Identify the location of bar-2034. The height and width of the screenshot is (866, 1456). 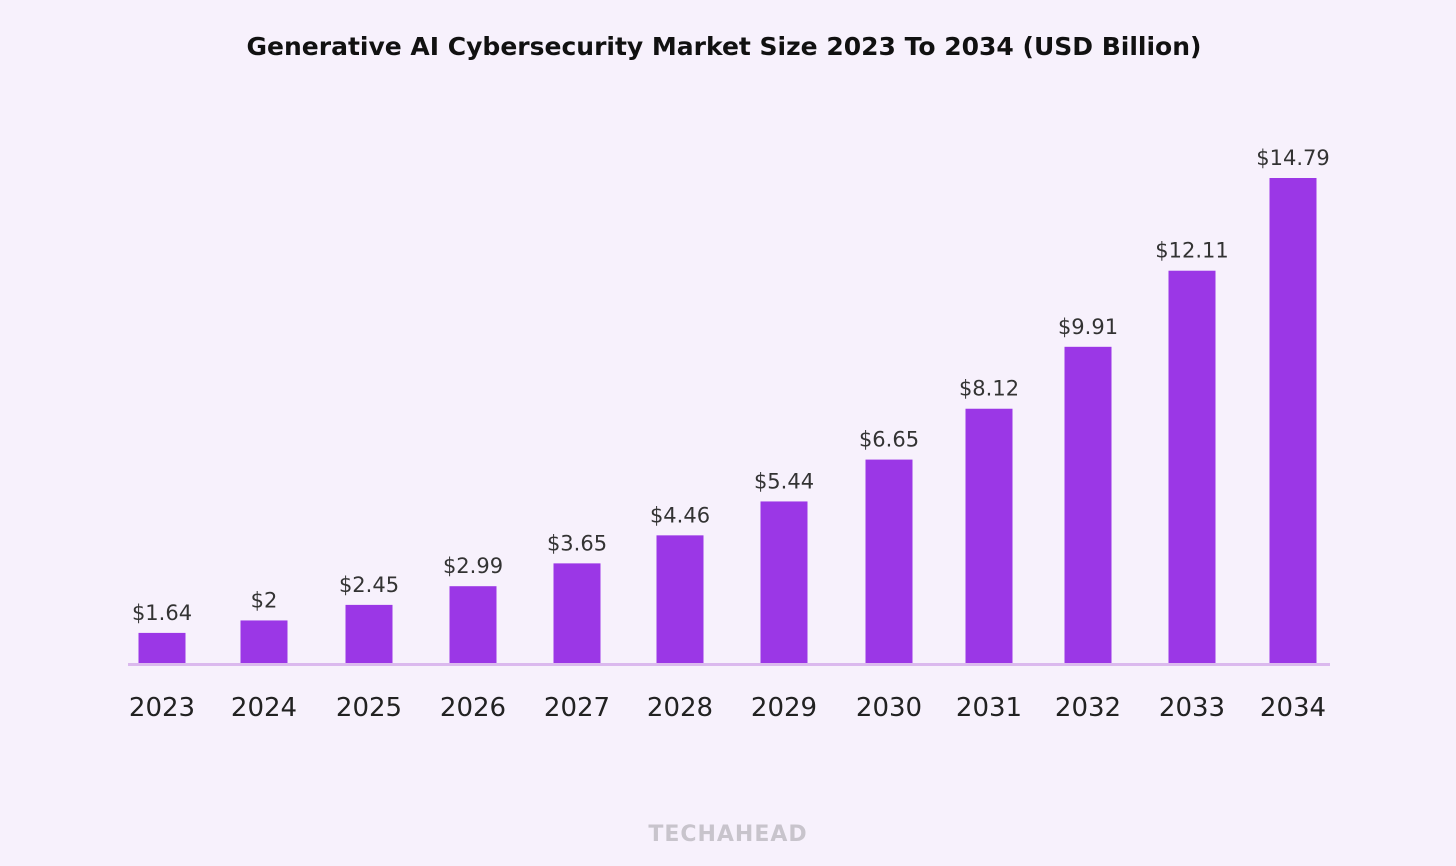
(1293, 420).